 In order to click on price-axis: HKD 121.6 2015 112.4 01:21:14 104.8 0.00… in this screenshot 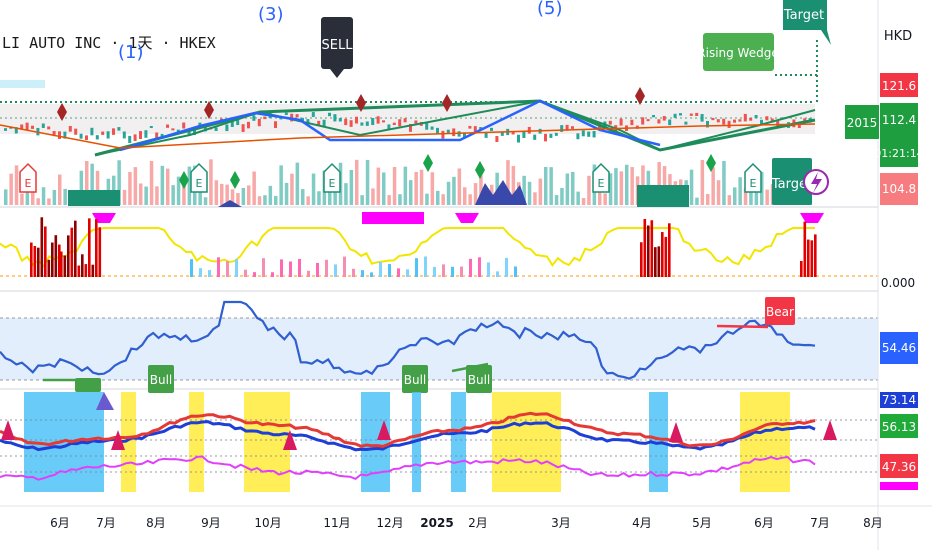, I will do `click(888, 275)`.